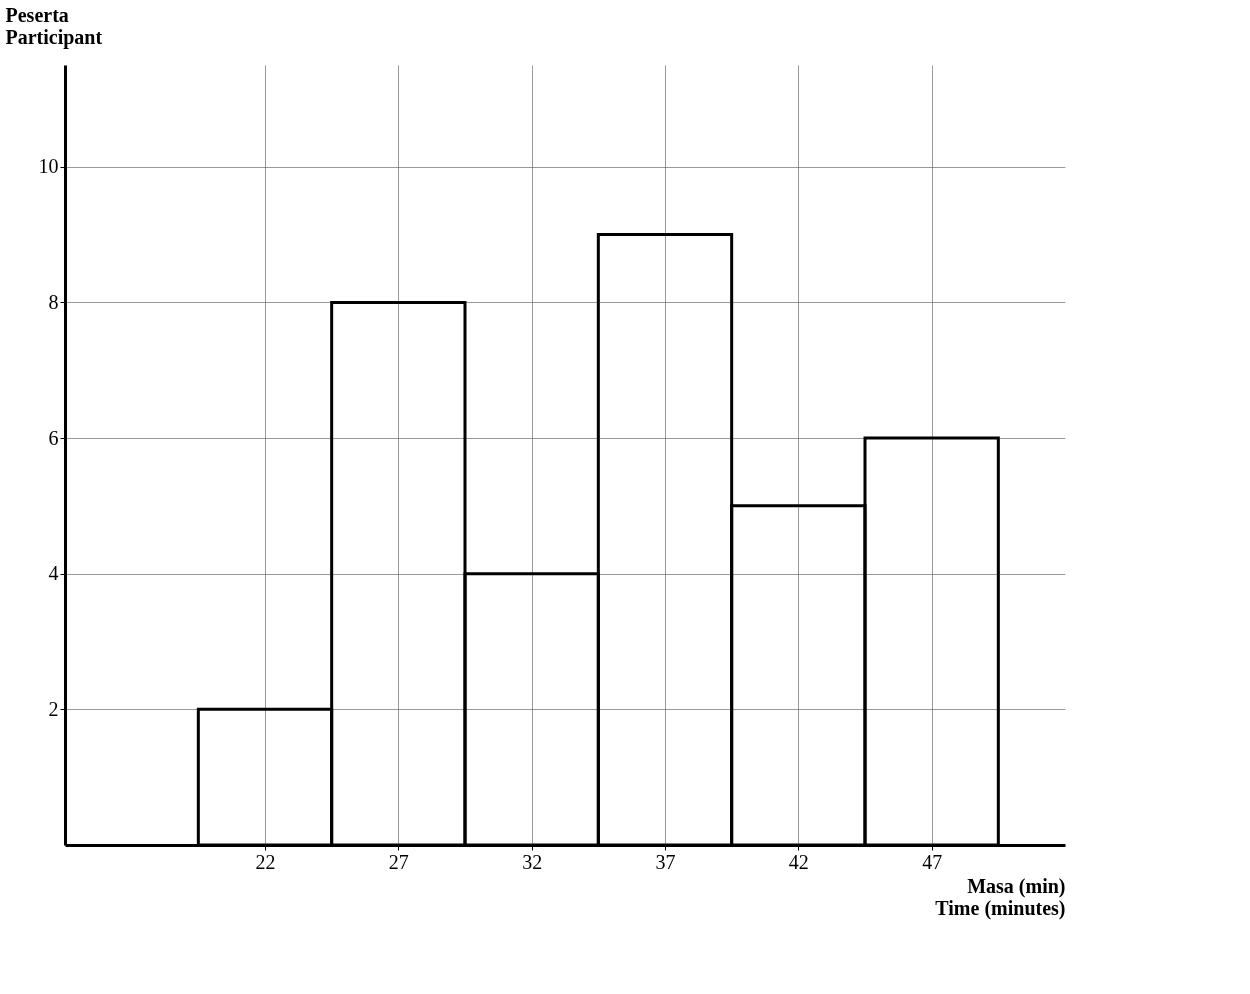 Image resolution: width=1250 pixels, height=994 pixels. I want to click on x-tick-label: 37, so click(665, 861).